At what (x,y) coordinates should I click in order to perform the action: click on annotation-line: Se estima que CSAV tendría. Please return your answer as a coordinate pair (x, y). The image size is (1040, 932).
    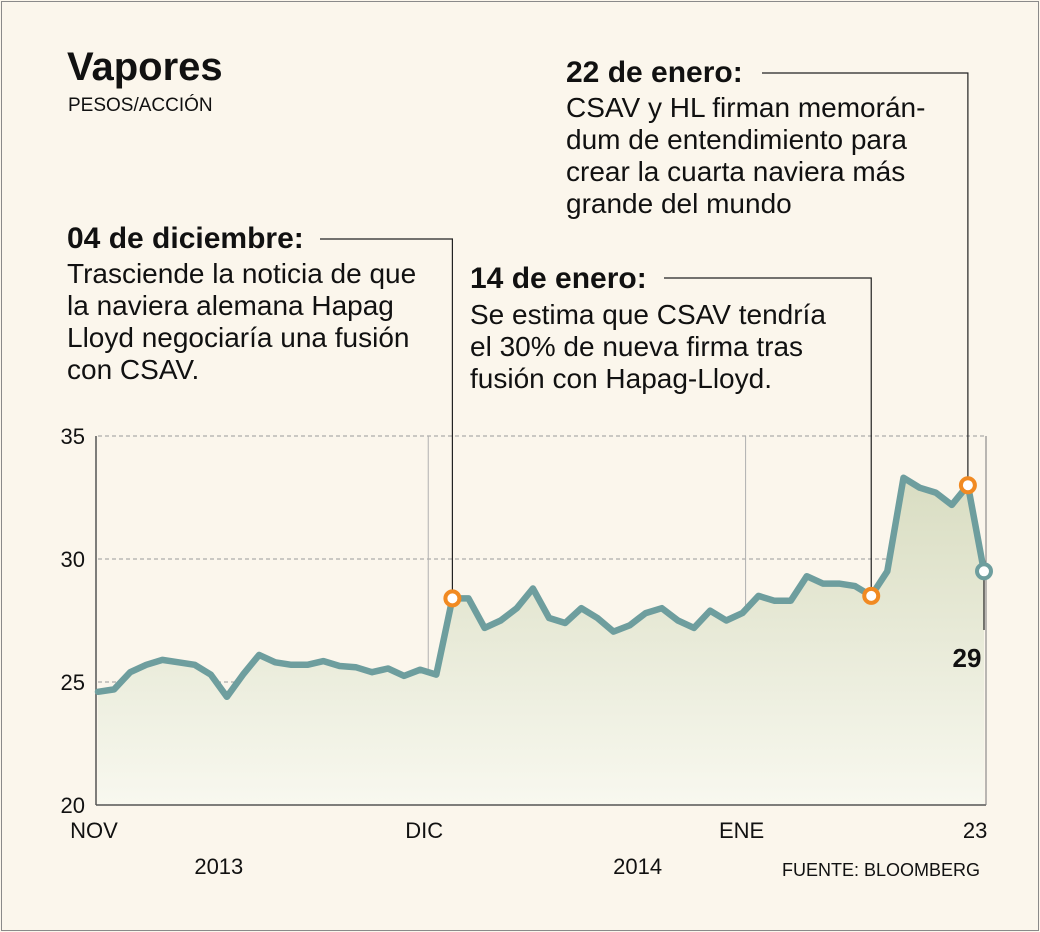
    Looking at the image, I should click on (648, 314).